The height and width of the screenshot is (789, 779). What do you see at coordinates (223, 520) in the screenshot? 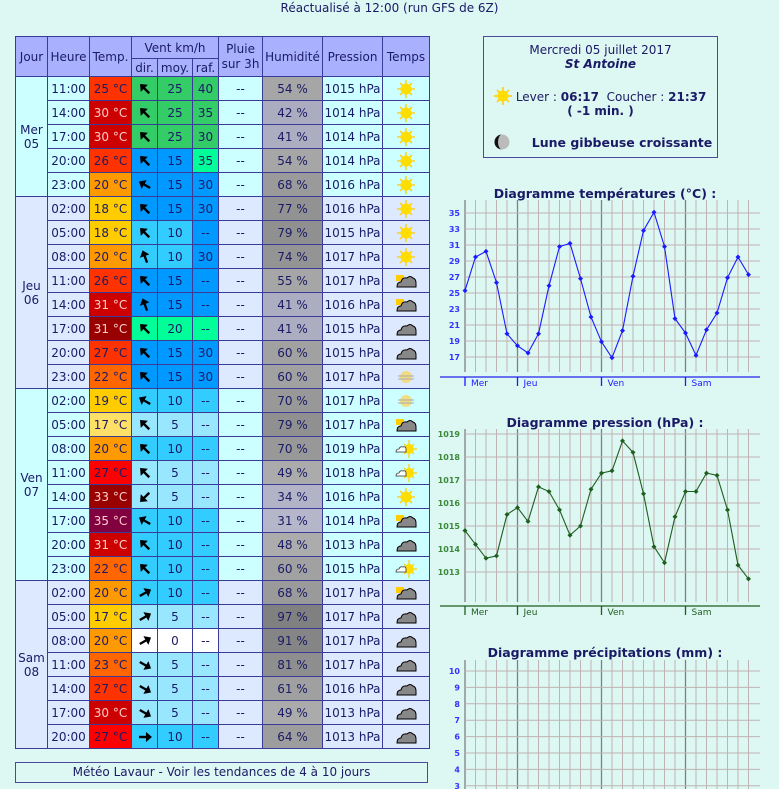
I see `forecast-row: 17:00 35 °C 10 -- -- 31 % 1014 hPa` at bounding box center [223, 520].